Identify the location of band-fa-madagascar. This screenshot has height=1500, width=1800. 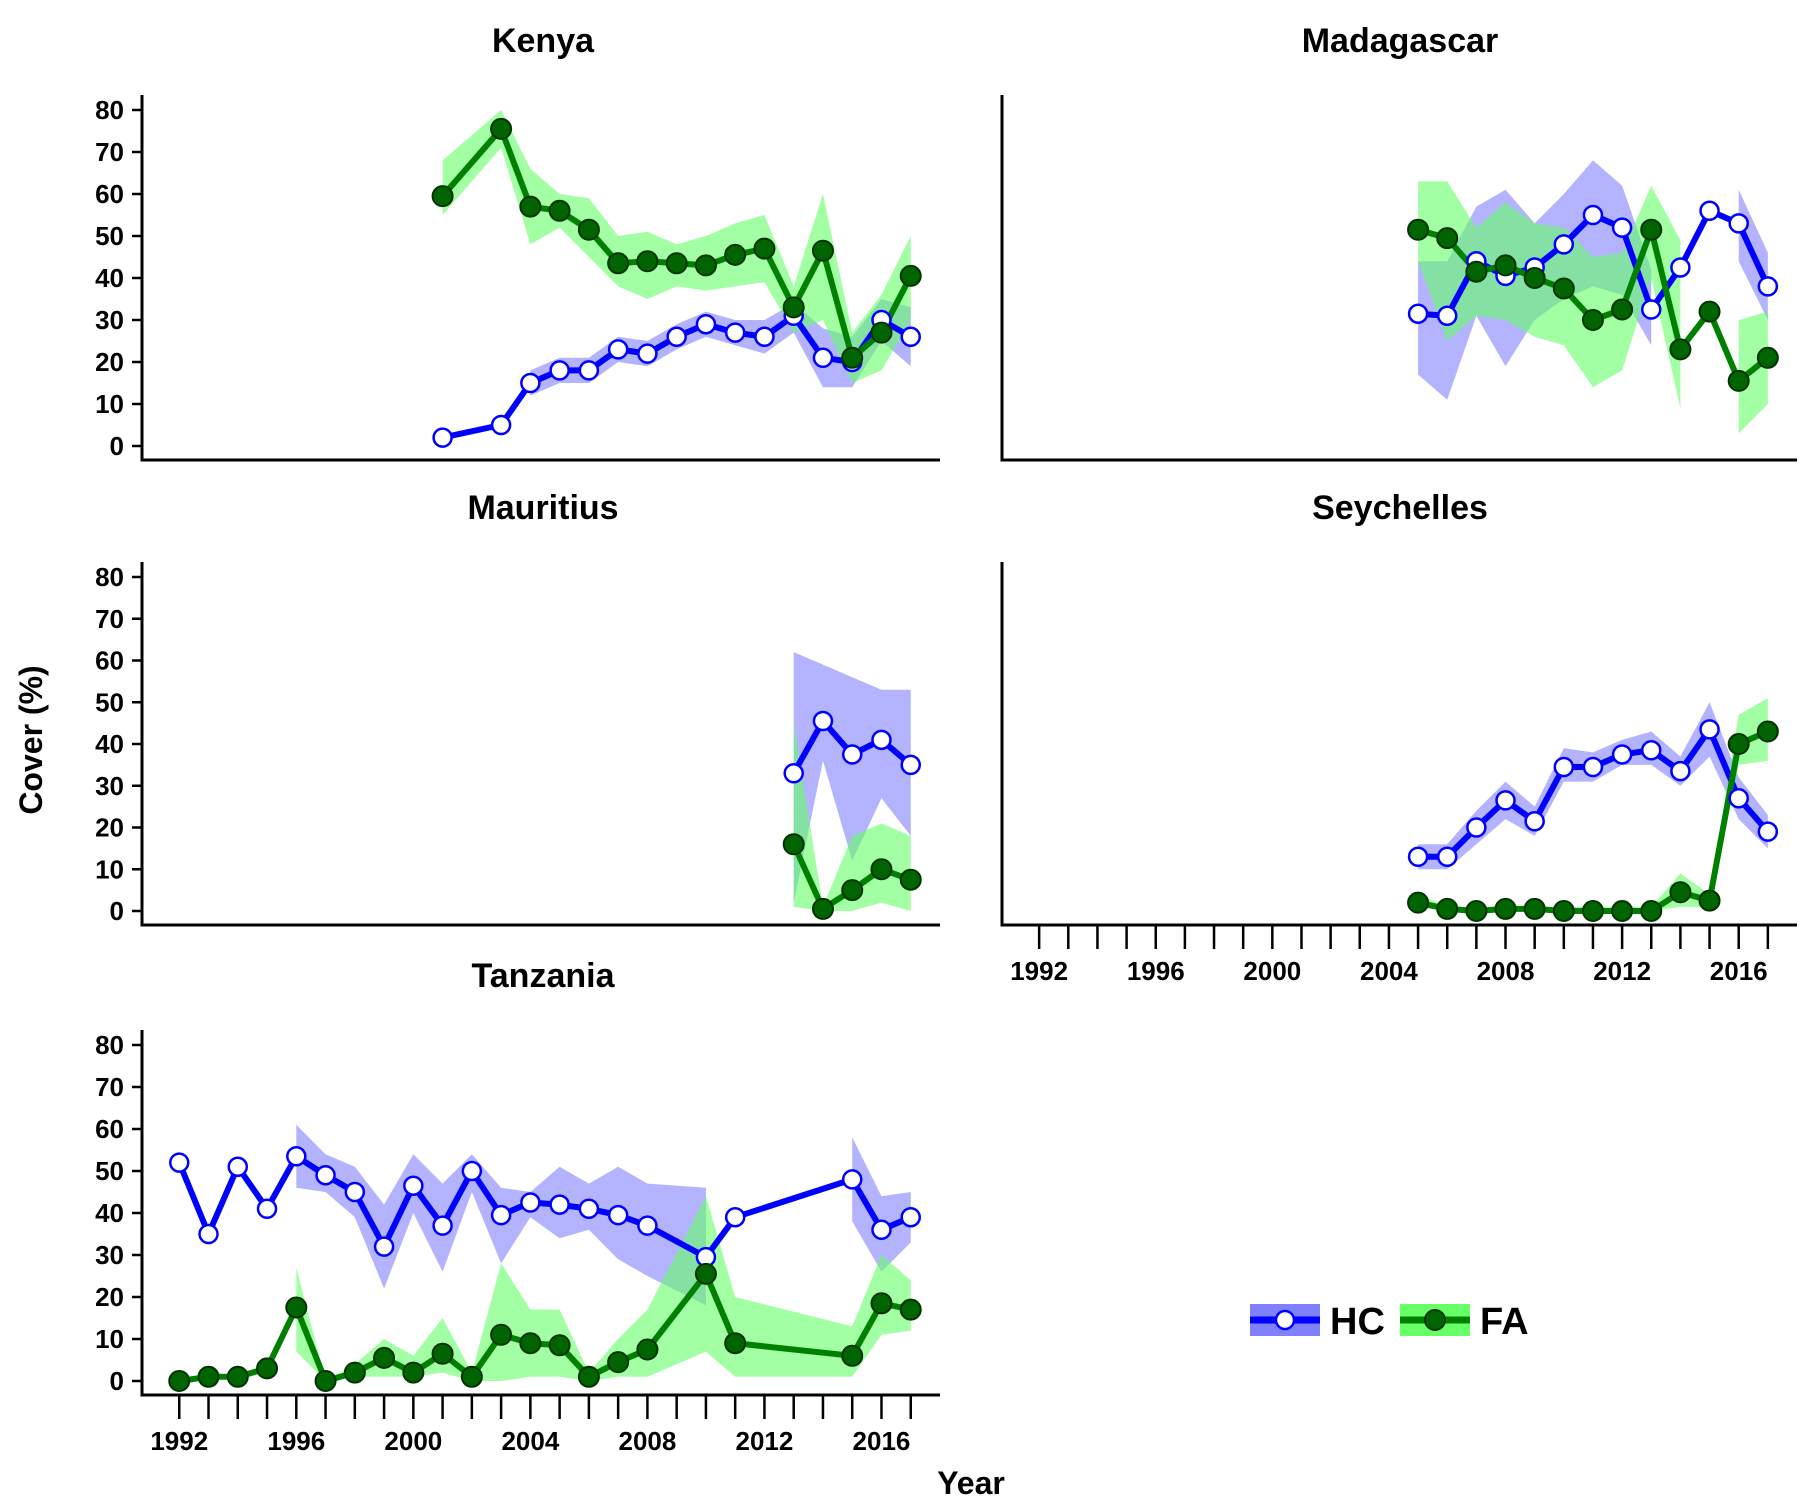
(1549, 295).